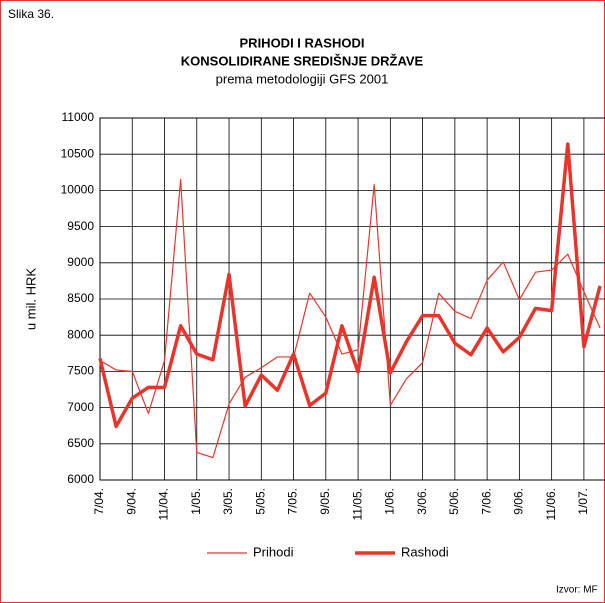 This screenshot has height=603, width=605. I want to click on x-tick-label: 11/06., so click(551, 504).